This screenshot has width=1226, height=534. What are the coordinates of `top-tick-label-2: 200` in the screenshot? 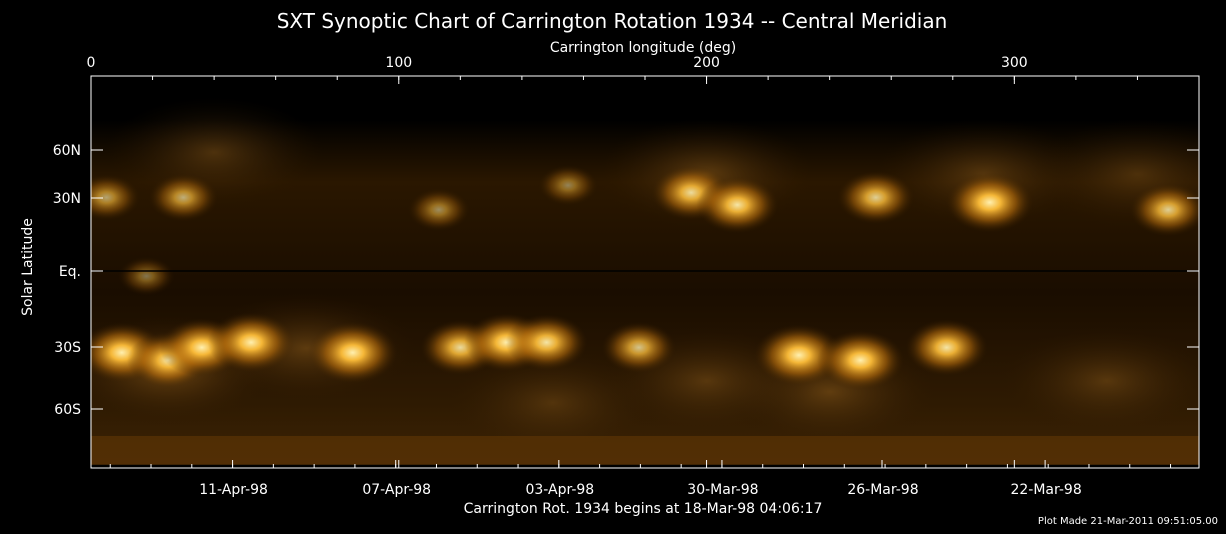 It's located at (706, 63).